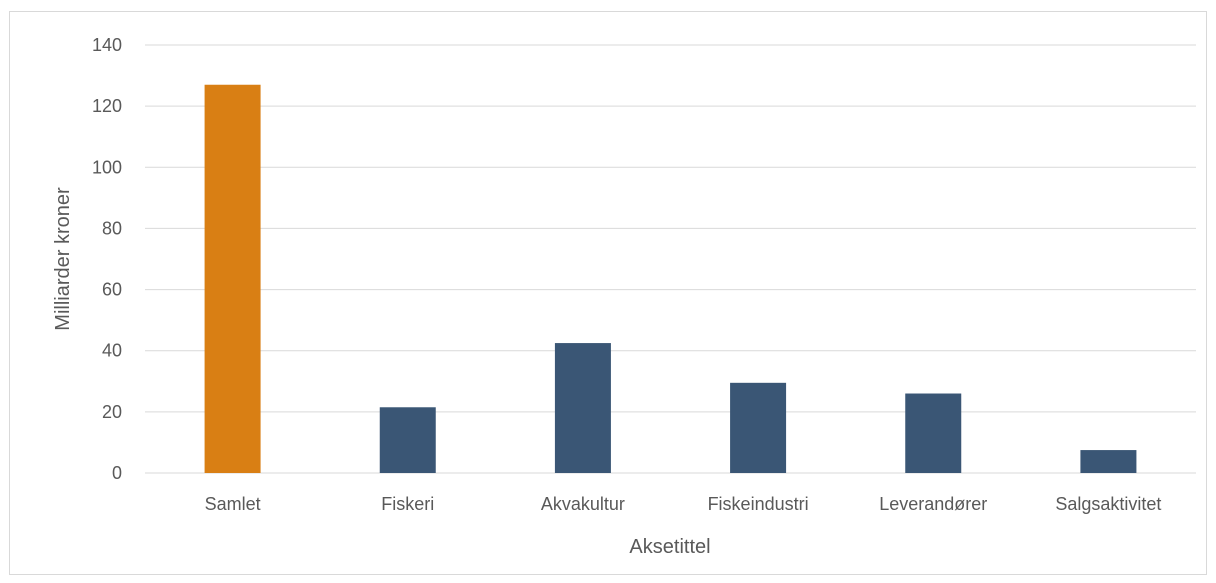  Describe the element at coordinates (112, 228) in the screenshot. I see `y-tick-label: 80` at that location.